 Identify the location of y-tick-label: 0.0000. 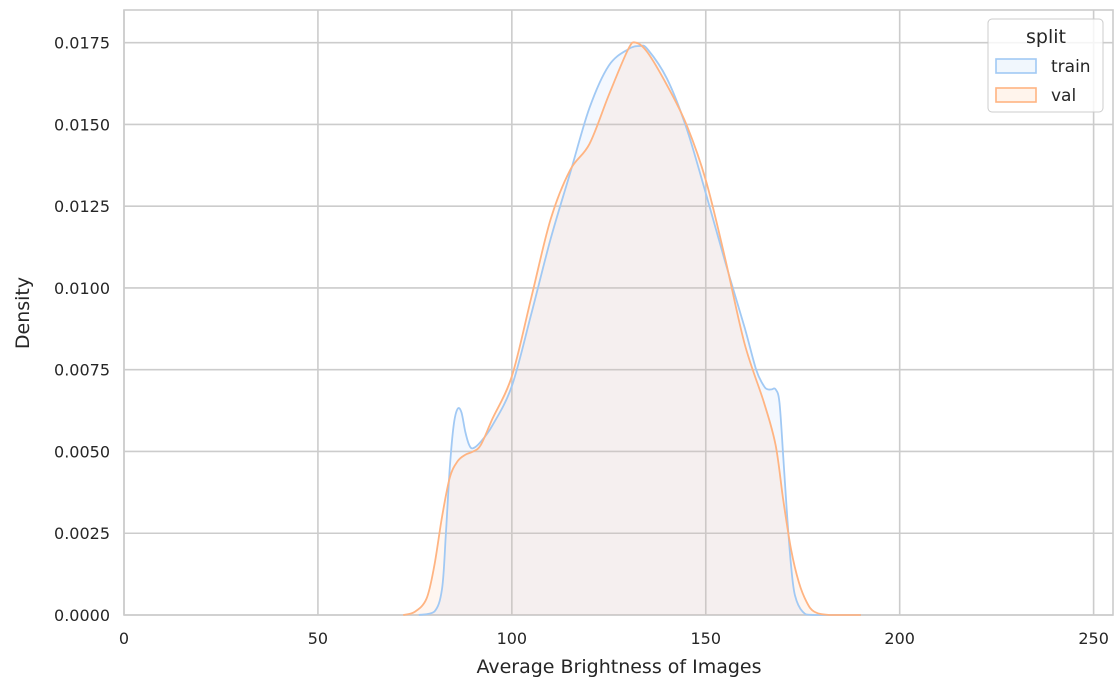
(82, 615).